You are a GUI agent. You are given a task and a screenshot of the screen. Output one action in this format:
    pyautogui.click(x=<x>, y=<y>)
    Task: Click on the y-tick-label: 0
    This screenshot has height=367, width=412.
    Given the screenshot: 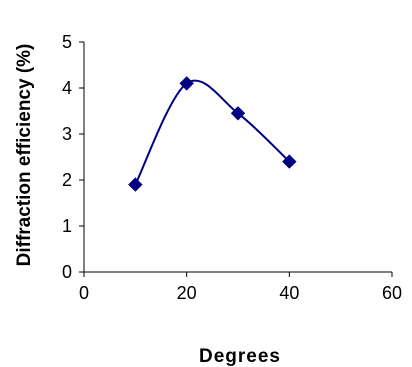 What is the action you would take?
    pyautogui.click(x=67, y=272)
    